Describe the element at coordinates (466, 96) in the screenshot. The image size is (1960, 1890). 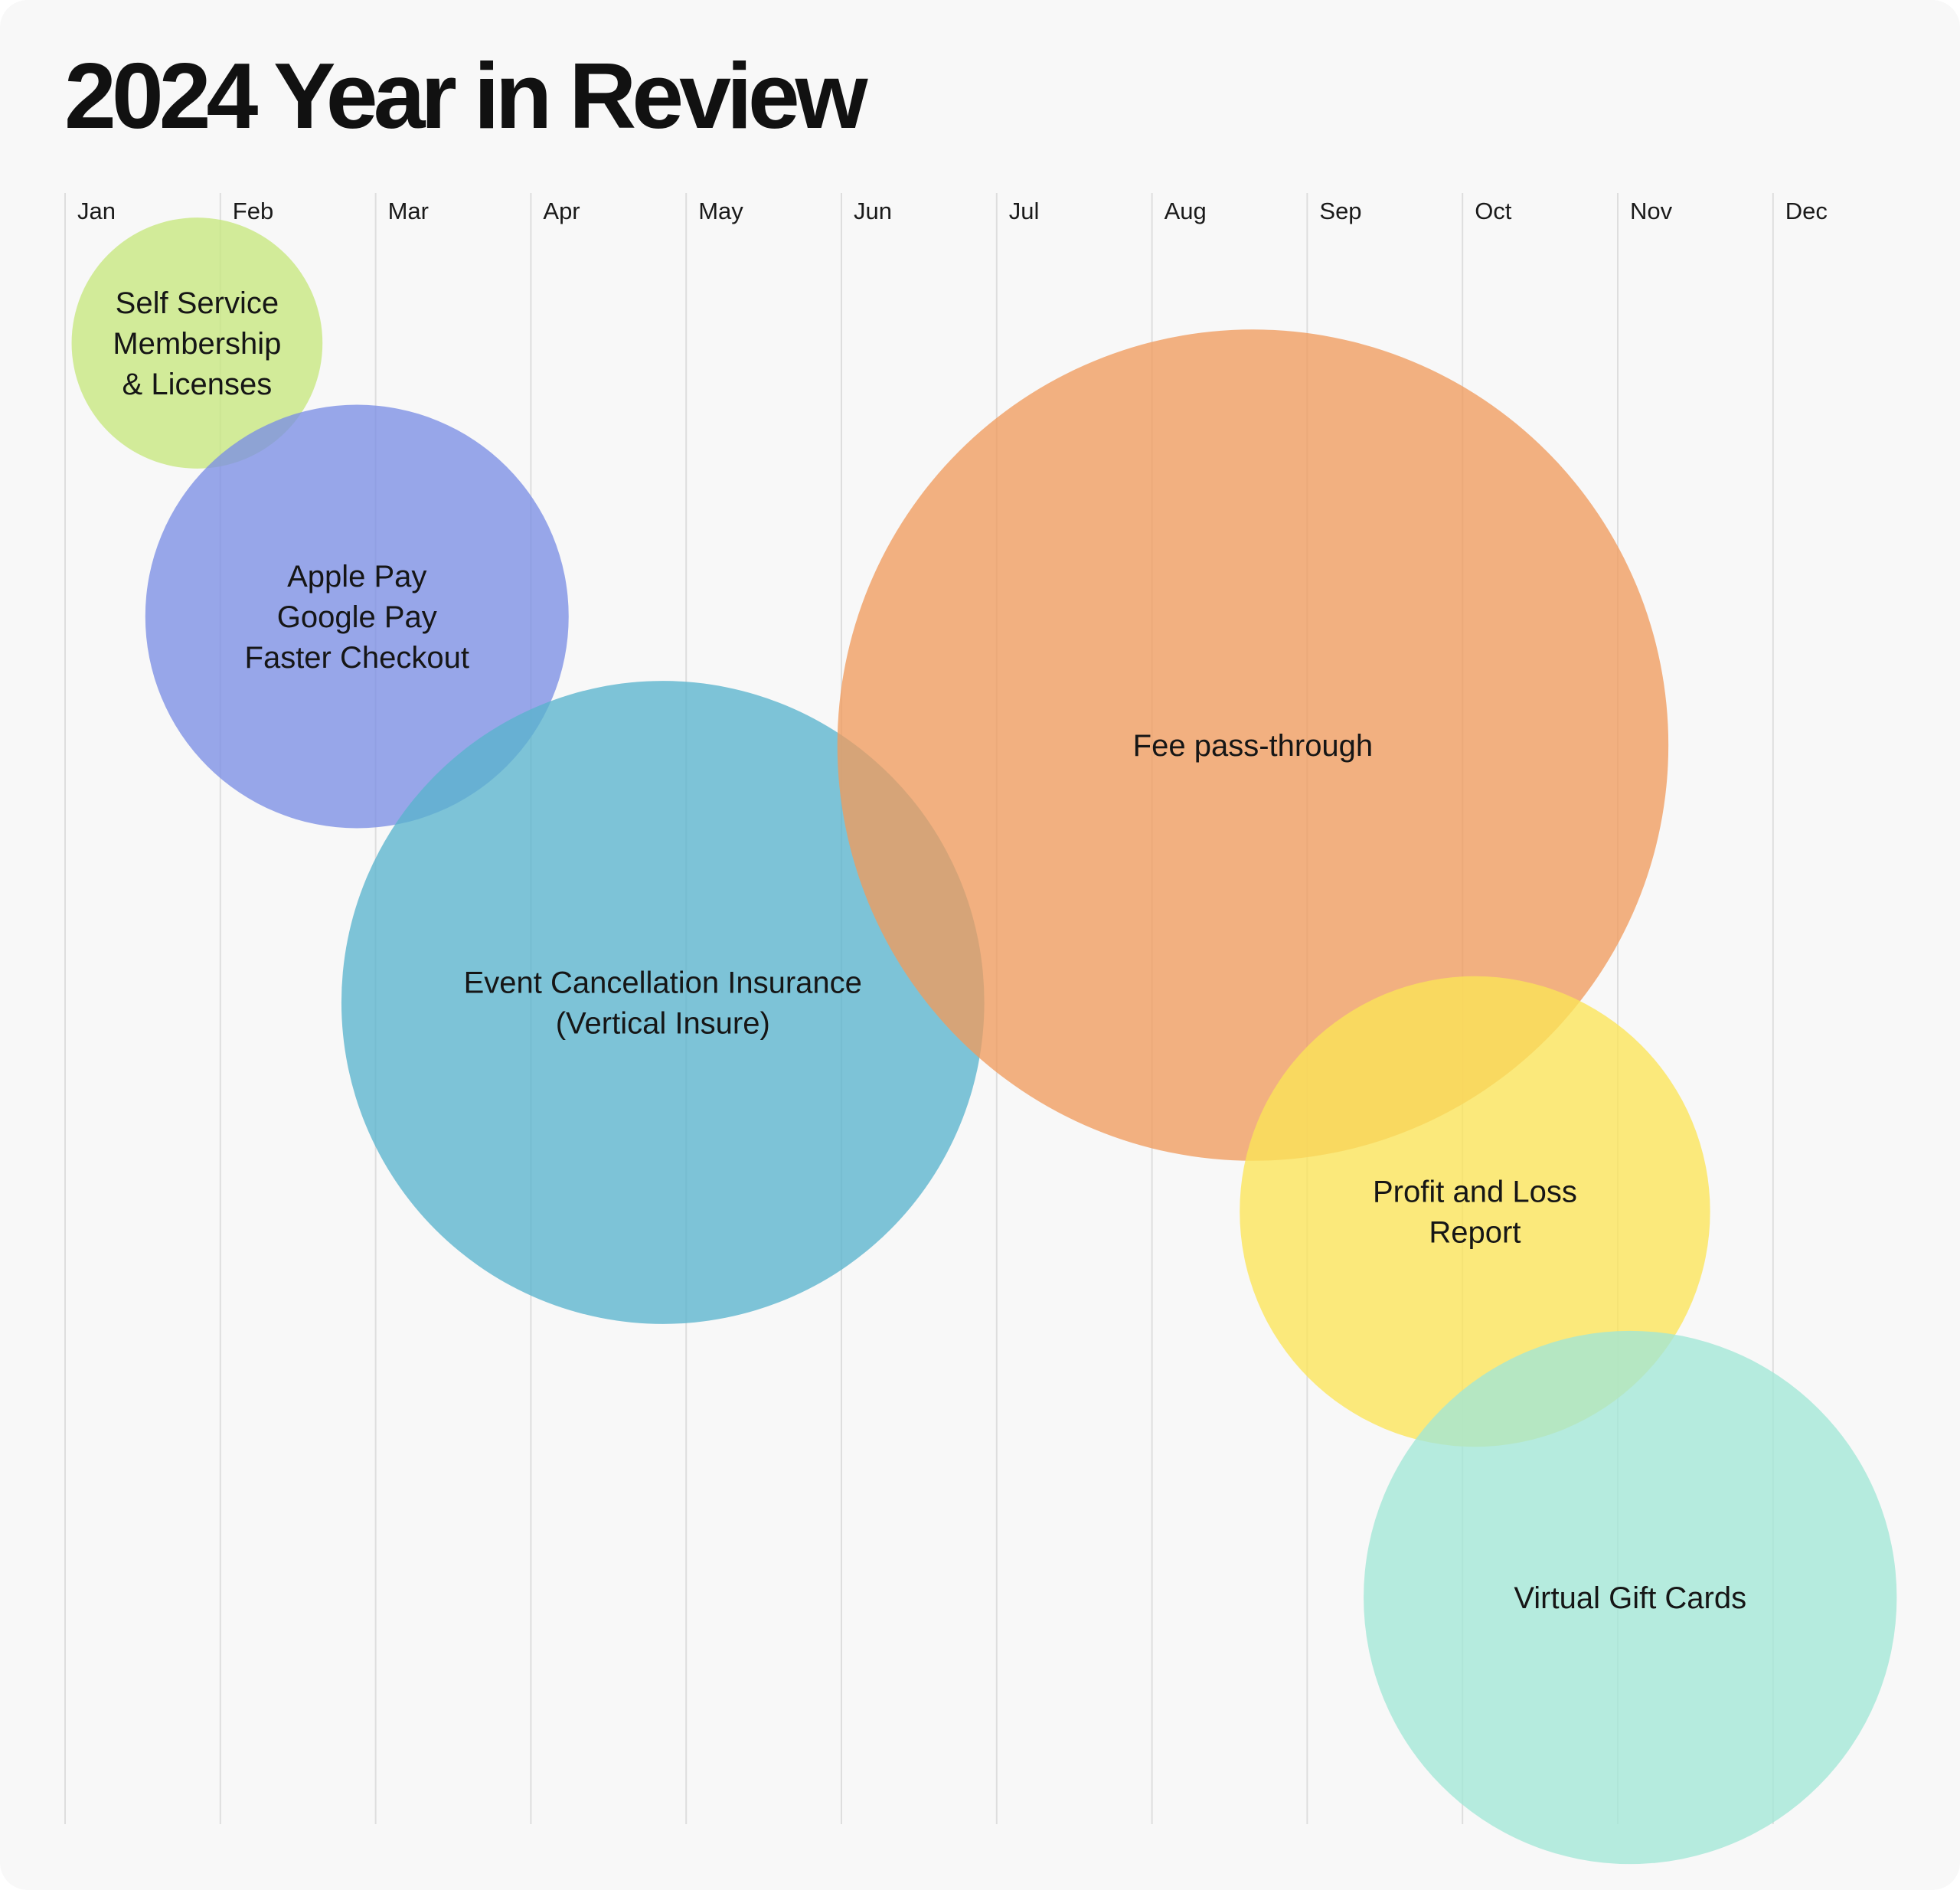
I see `chart-title: 2024 Year in Review` at that location.